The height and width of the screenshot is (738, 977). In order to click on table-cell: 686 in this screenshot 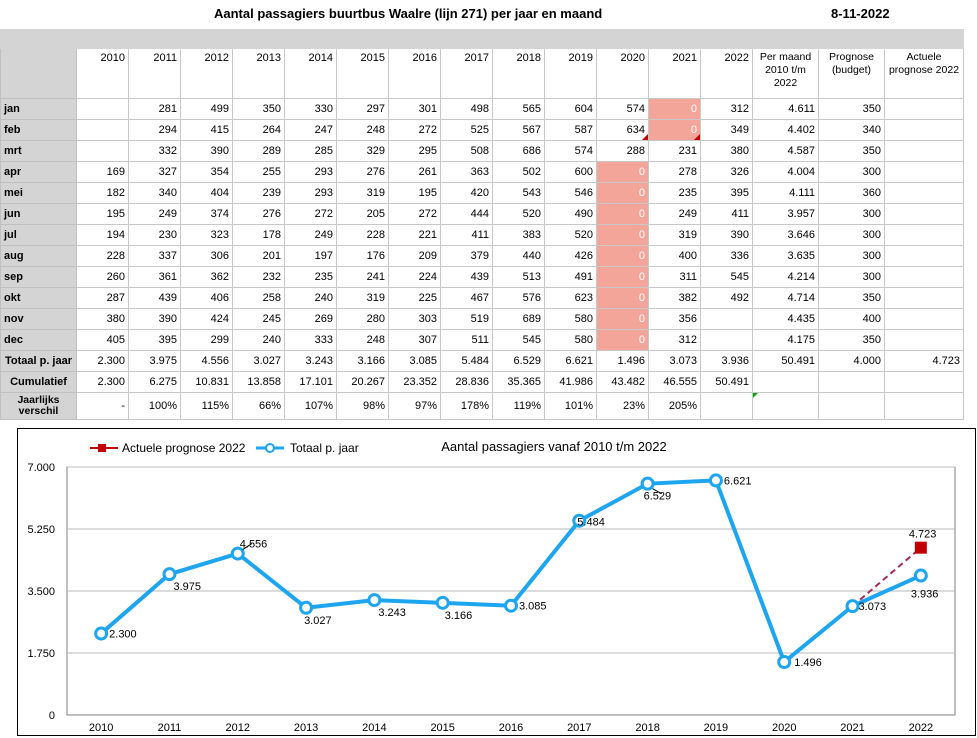, I will do `click(518, 151)`.